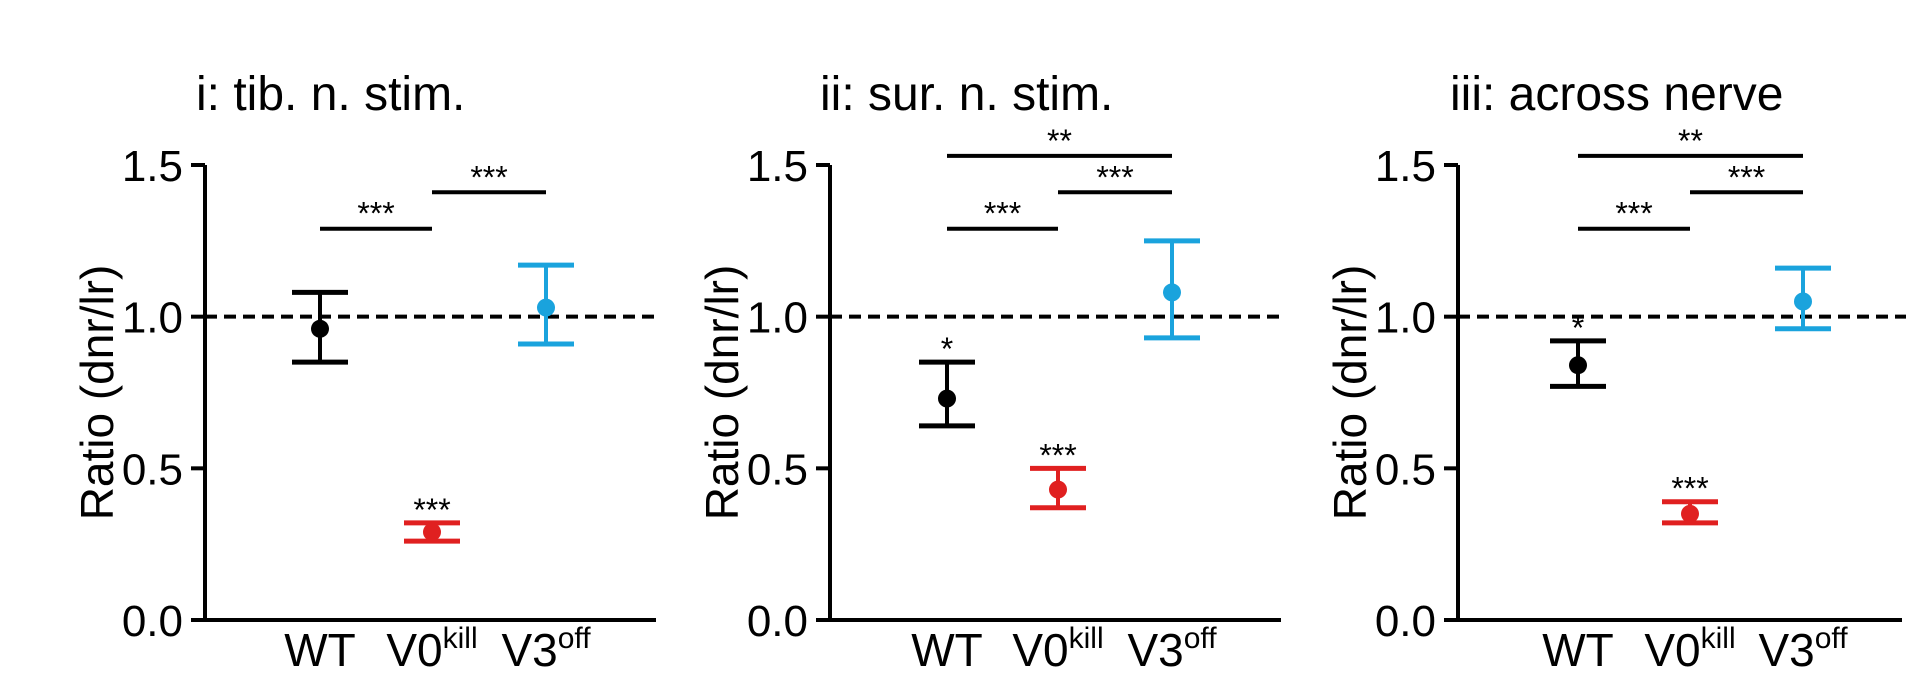 The height and width of the screenshot is (678, 1920). I want to click on chart-title: ii: sur. n. stim., so click(966, 94).